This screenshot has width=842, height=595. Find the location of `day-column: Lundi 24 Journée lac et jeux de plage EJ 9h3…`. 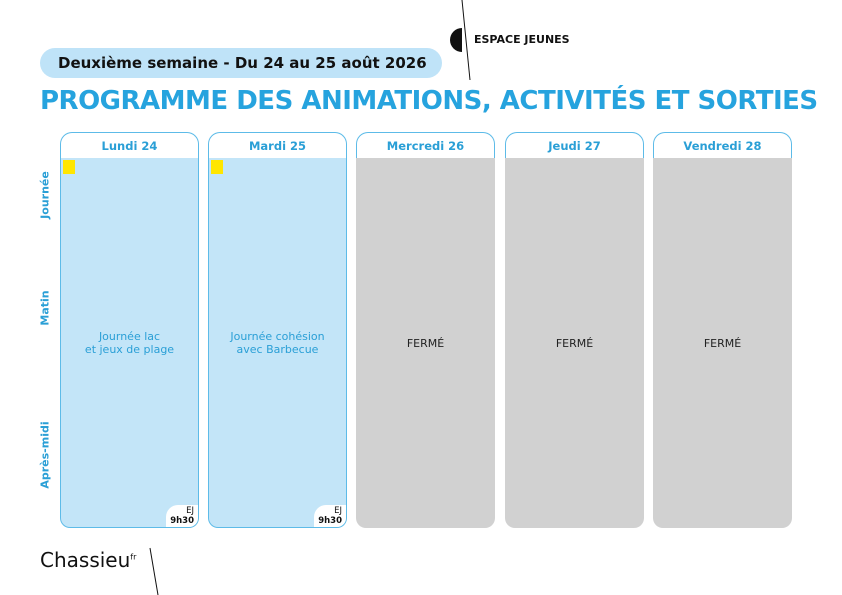

day-column: Lundi 24 Journée lac et jeux de plage EJ 9h3… is located at coordinates (129, 330).